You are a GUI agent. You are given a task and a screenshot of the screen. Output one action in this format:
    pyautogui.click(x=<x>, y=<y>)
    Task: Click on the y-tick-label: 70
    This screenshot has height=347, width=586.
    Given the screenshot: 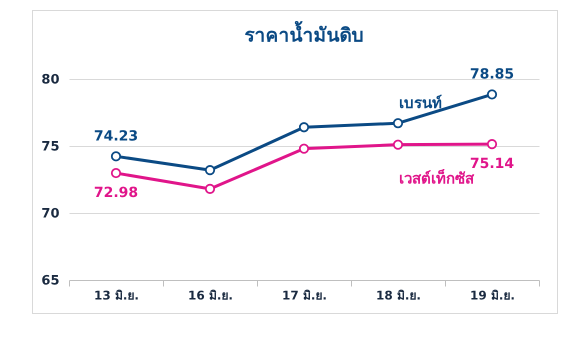 What is the action you would take?
    pyautogui.click(x=50, y=214)
    